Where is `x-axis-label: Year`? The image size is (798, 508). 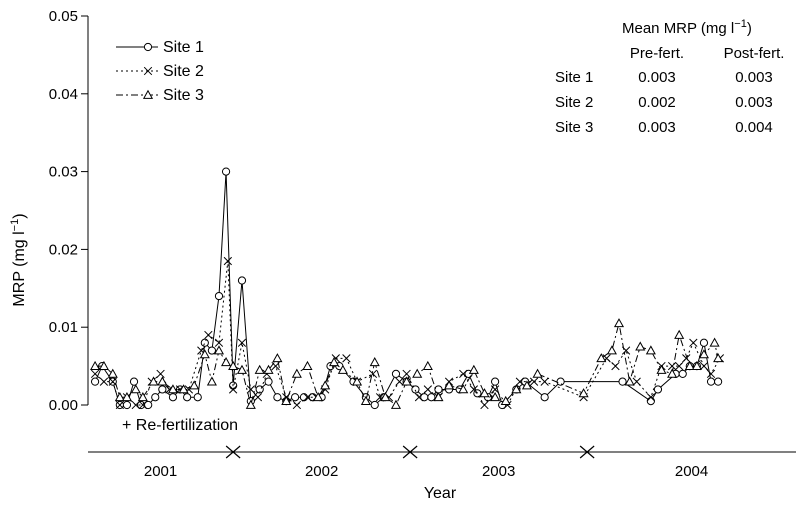 x-axis-label: Year is located at coordinates (440, 493).